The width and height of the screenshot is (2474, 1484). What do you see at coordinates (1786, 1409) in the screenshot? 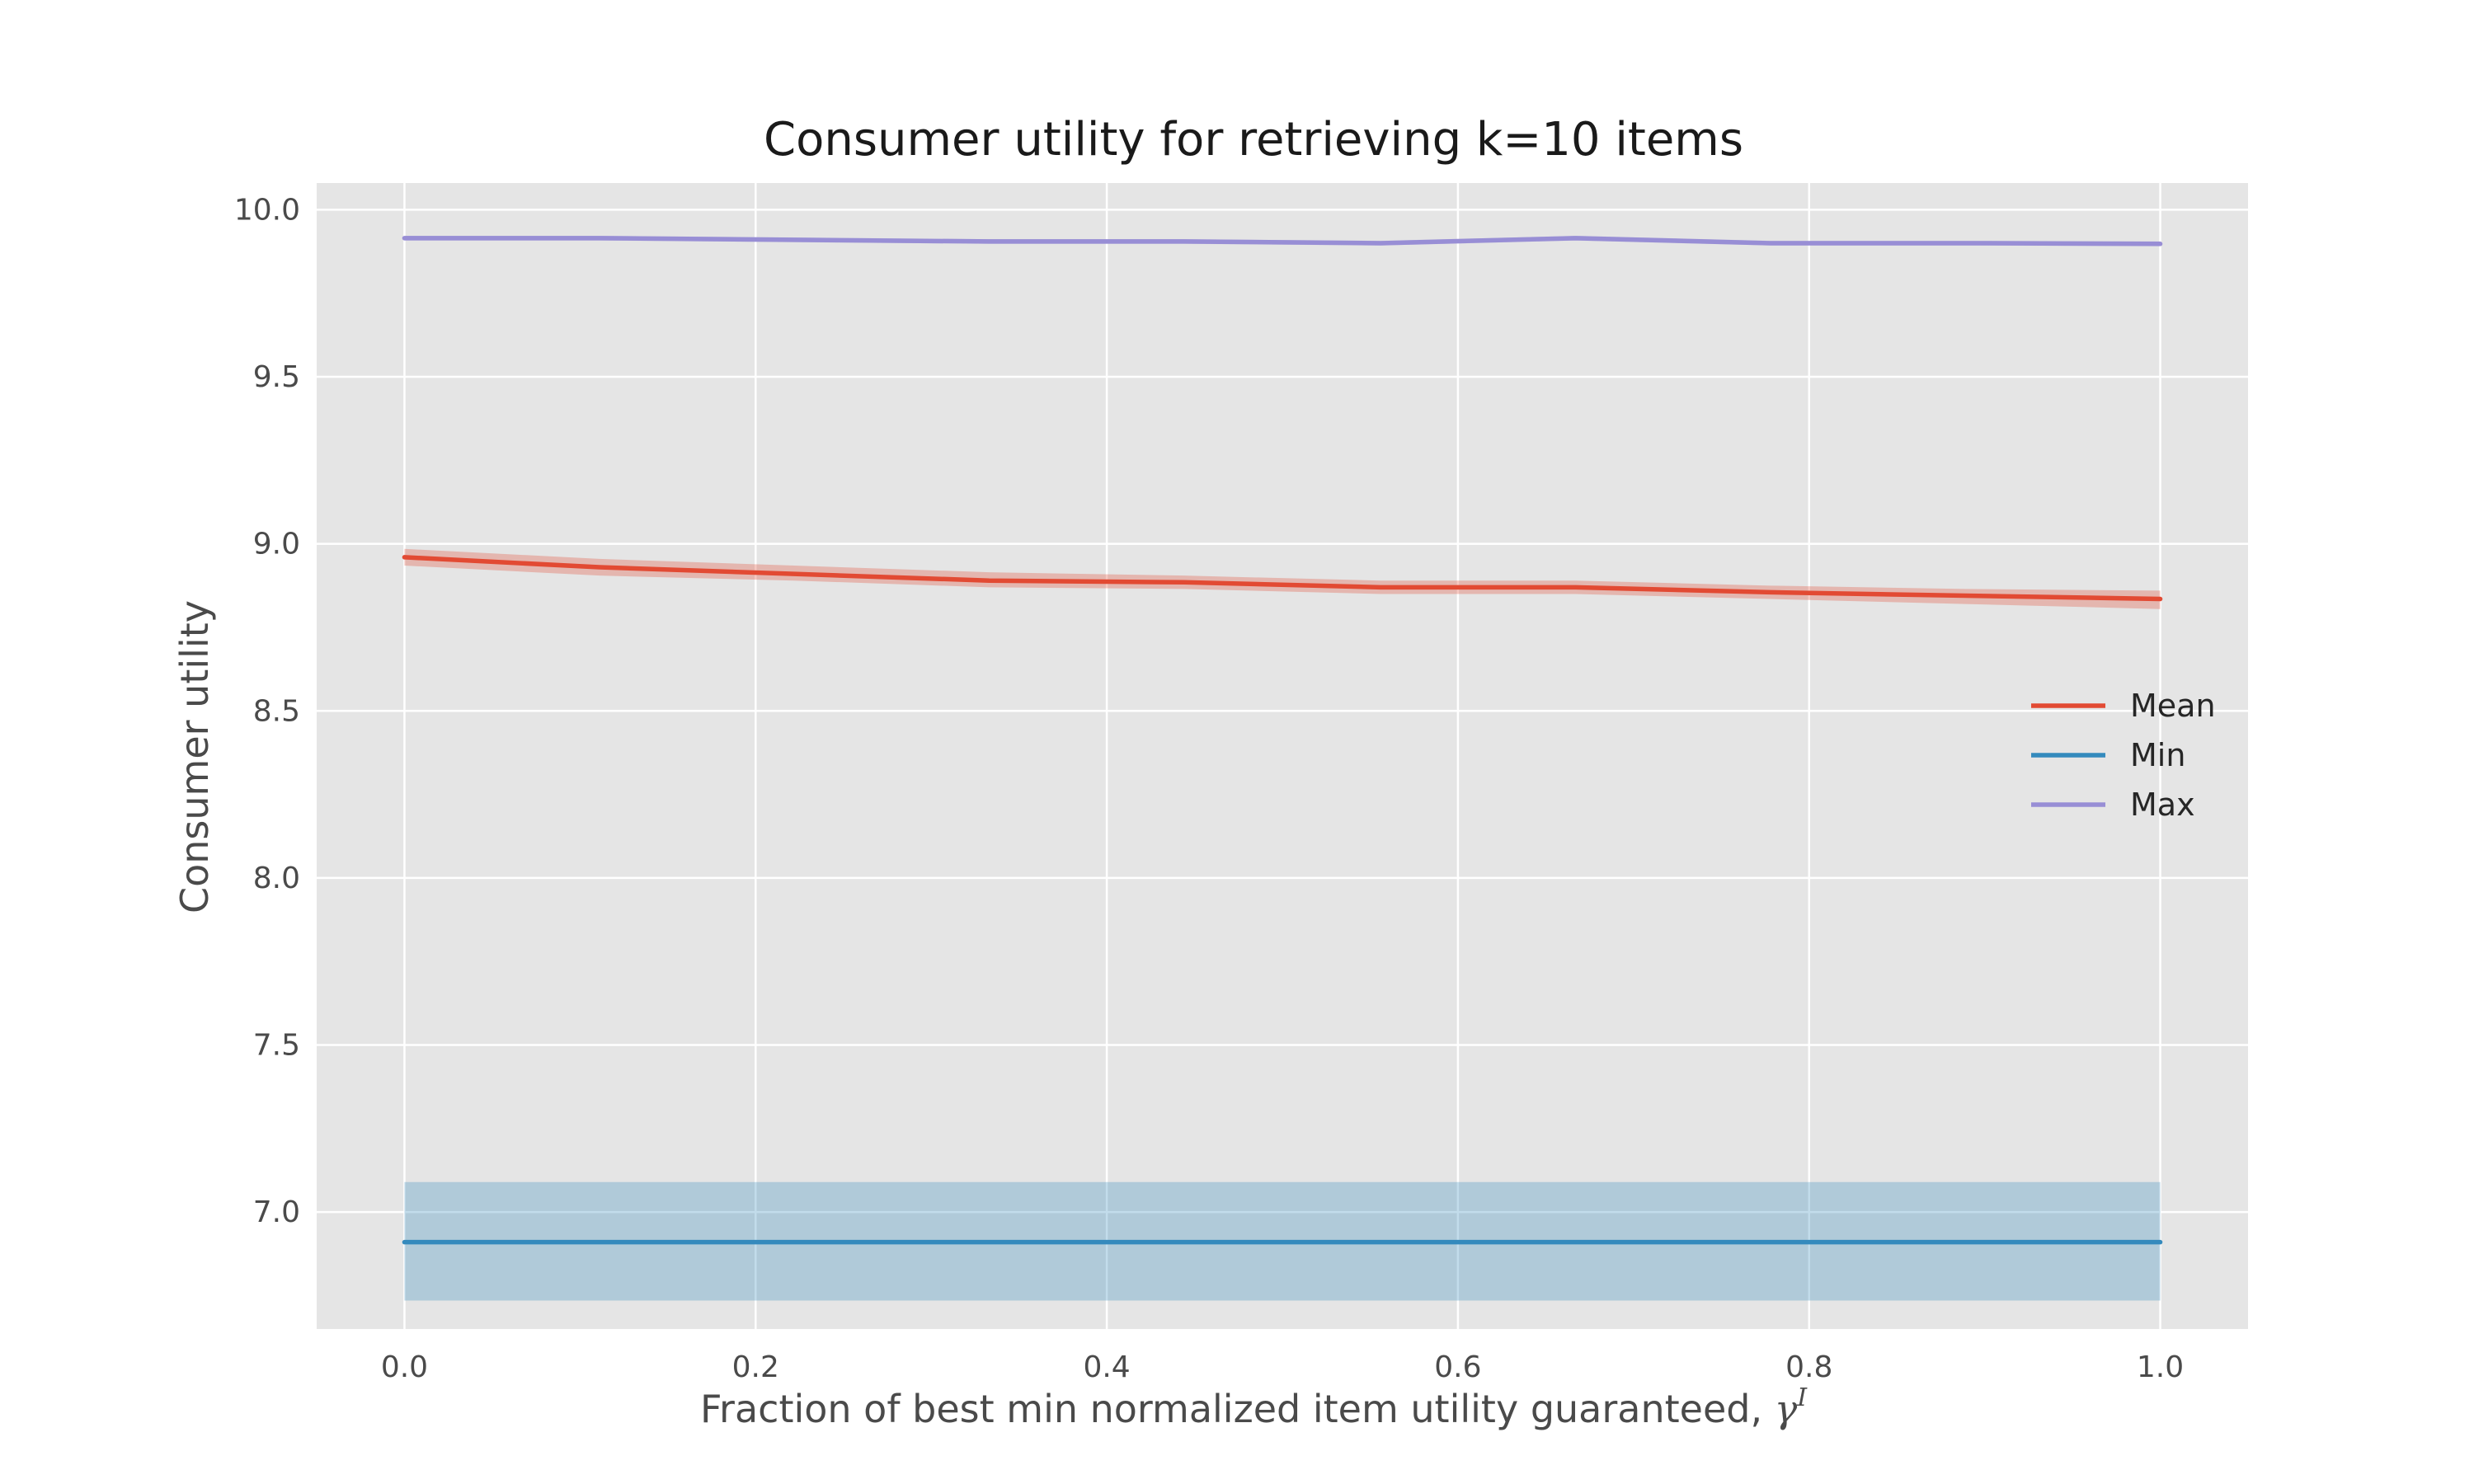
I see `x-axis-label-symbol: γ` at bounding box center [1786, 1409].